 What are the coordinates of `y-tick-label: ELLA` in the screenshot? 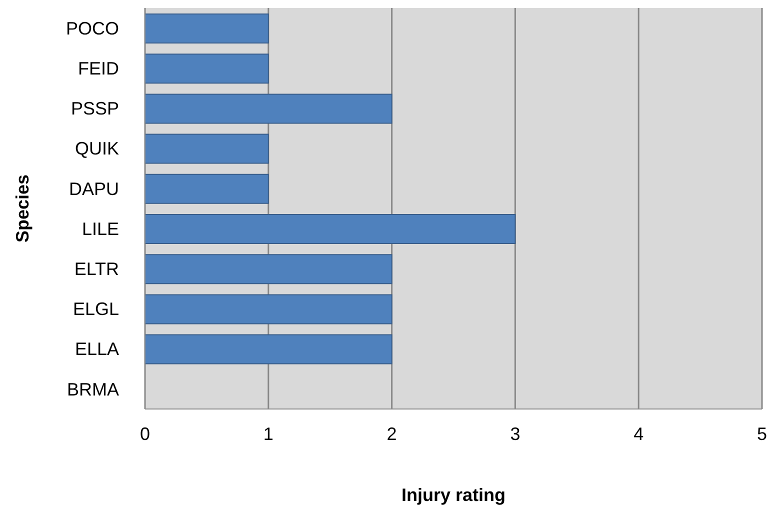 It's located at (96, 349).